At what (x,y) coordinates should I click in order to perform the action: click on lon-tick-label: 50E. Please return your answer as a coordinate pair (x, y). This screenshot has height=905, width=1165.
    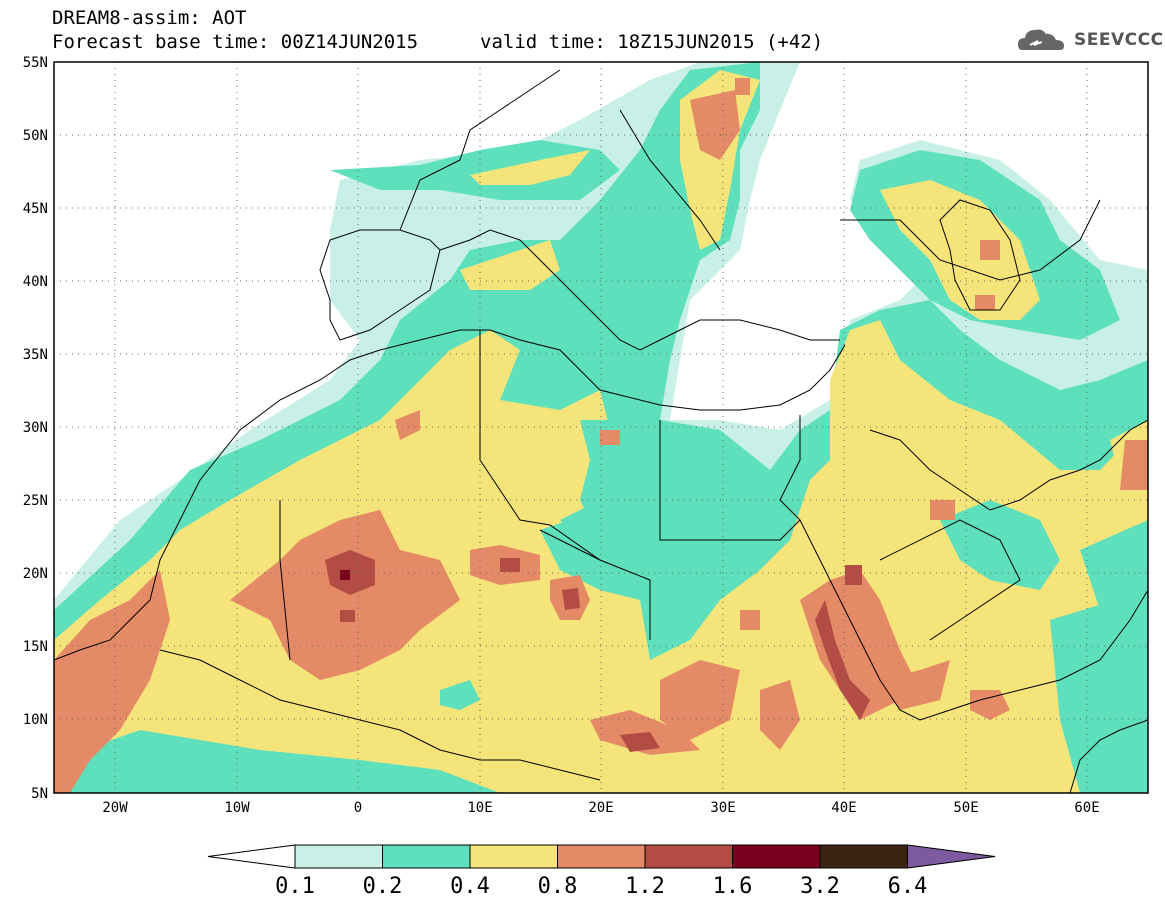
    Looking at the image, I should click on (965, 808).